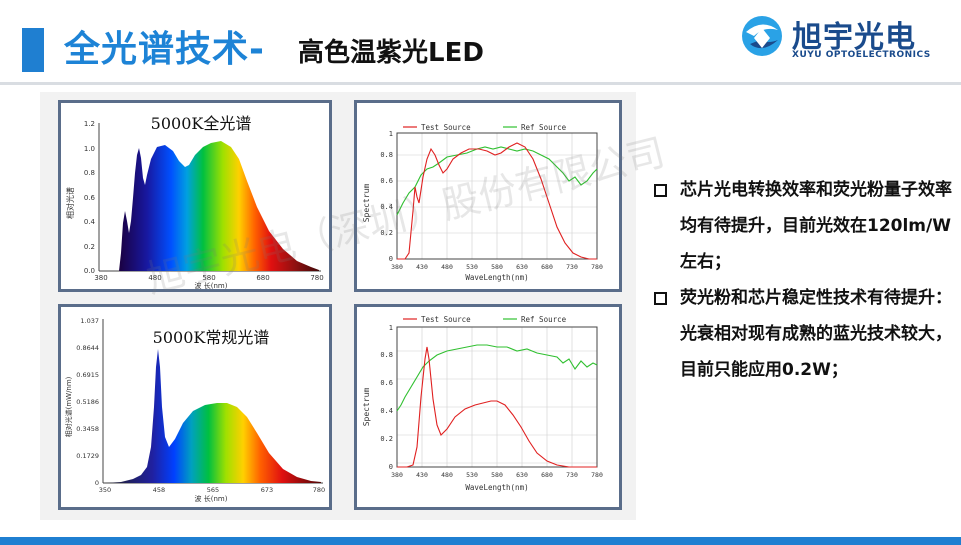  Describe the element at coordinates (105, 490) in the screenshot. I see `conv-xtick: 350` at that location.